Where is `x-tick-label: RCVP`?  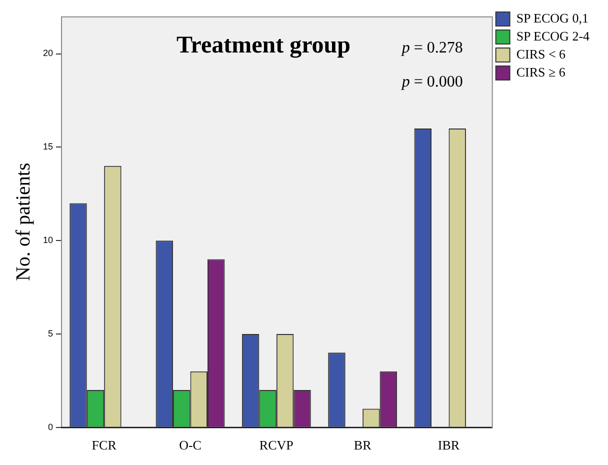
x-tick-label: RCVP is located at coordinates (276, 445).